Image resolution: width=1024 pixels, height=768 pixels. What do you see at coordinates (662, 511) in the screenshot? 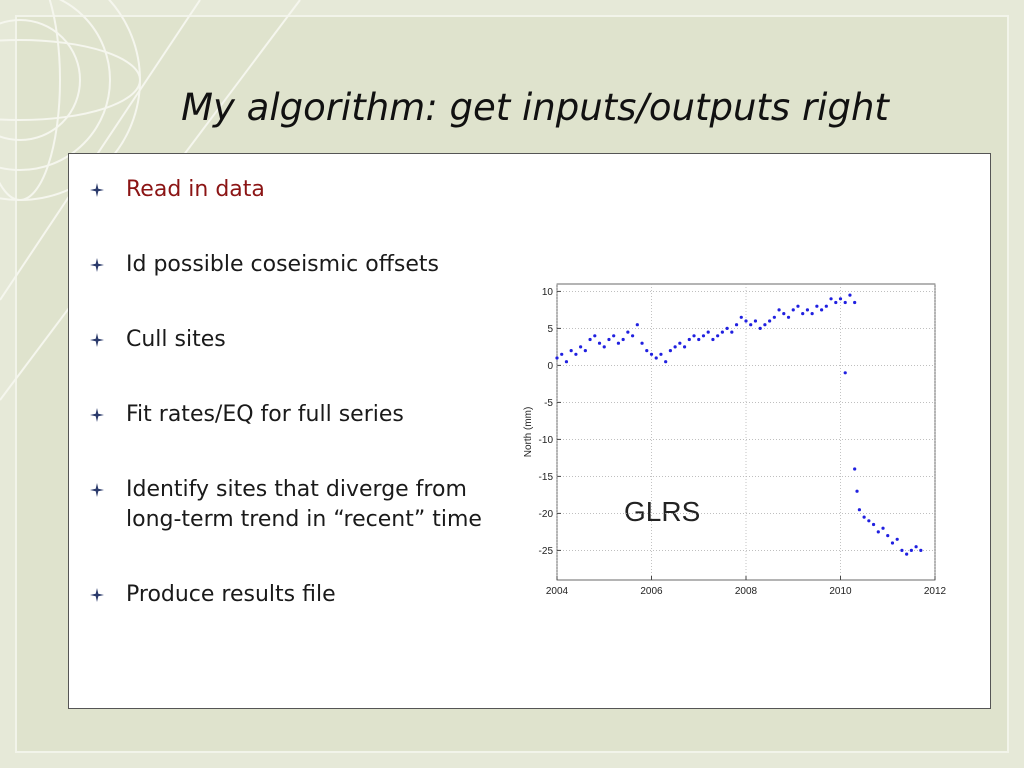
I see `annotation: GLRS` at bounding box center [662, 511].